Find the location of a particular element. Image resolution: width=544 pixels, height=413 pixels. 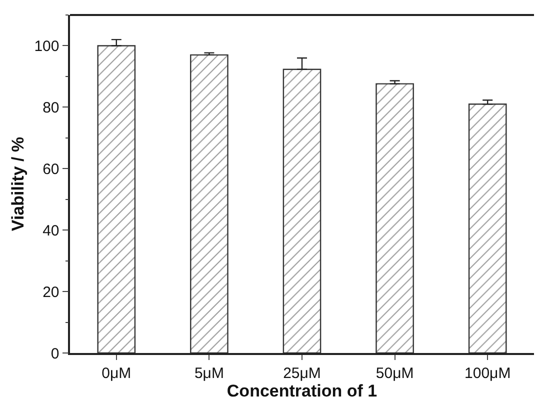

y-tick-label: 60 is located at coordinates (51, 169).